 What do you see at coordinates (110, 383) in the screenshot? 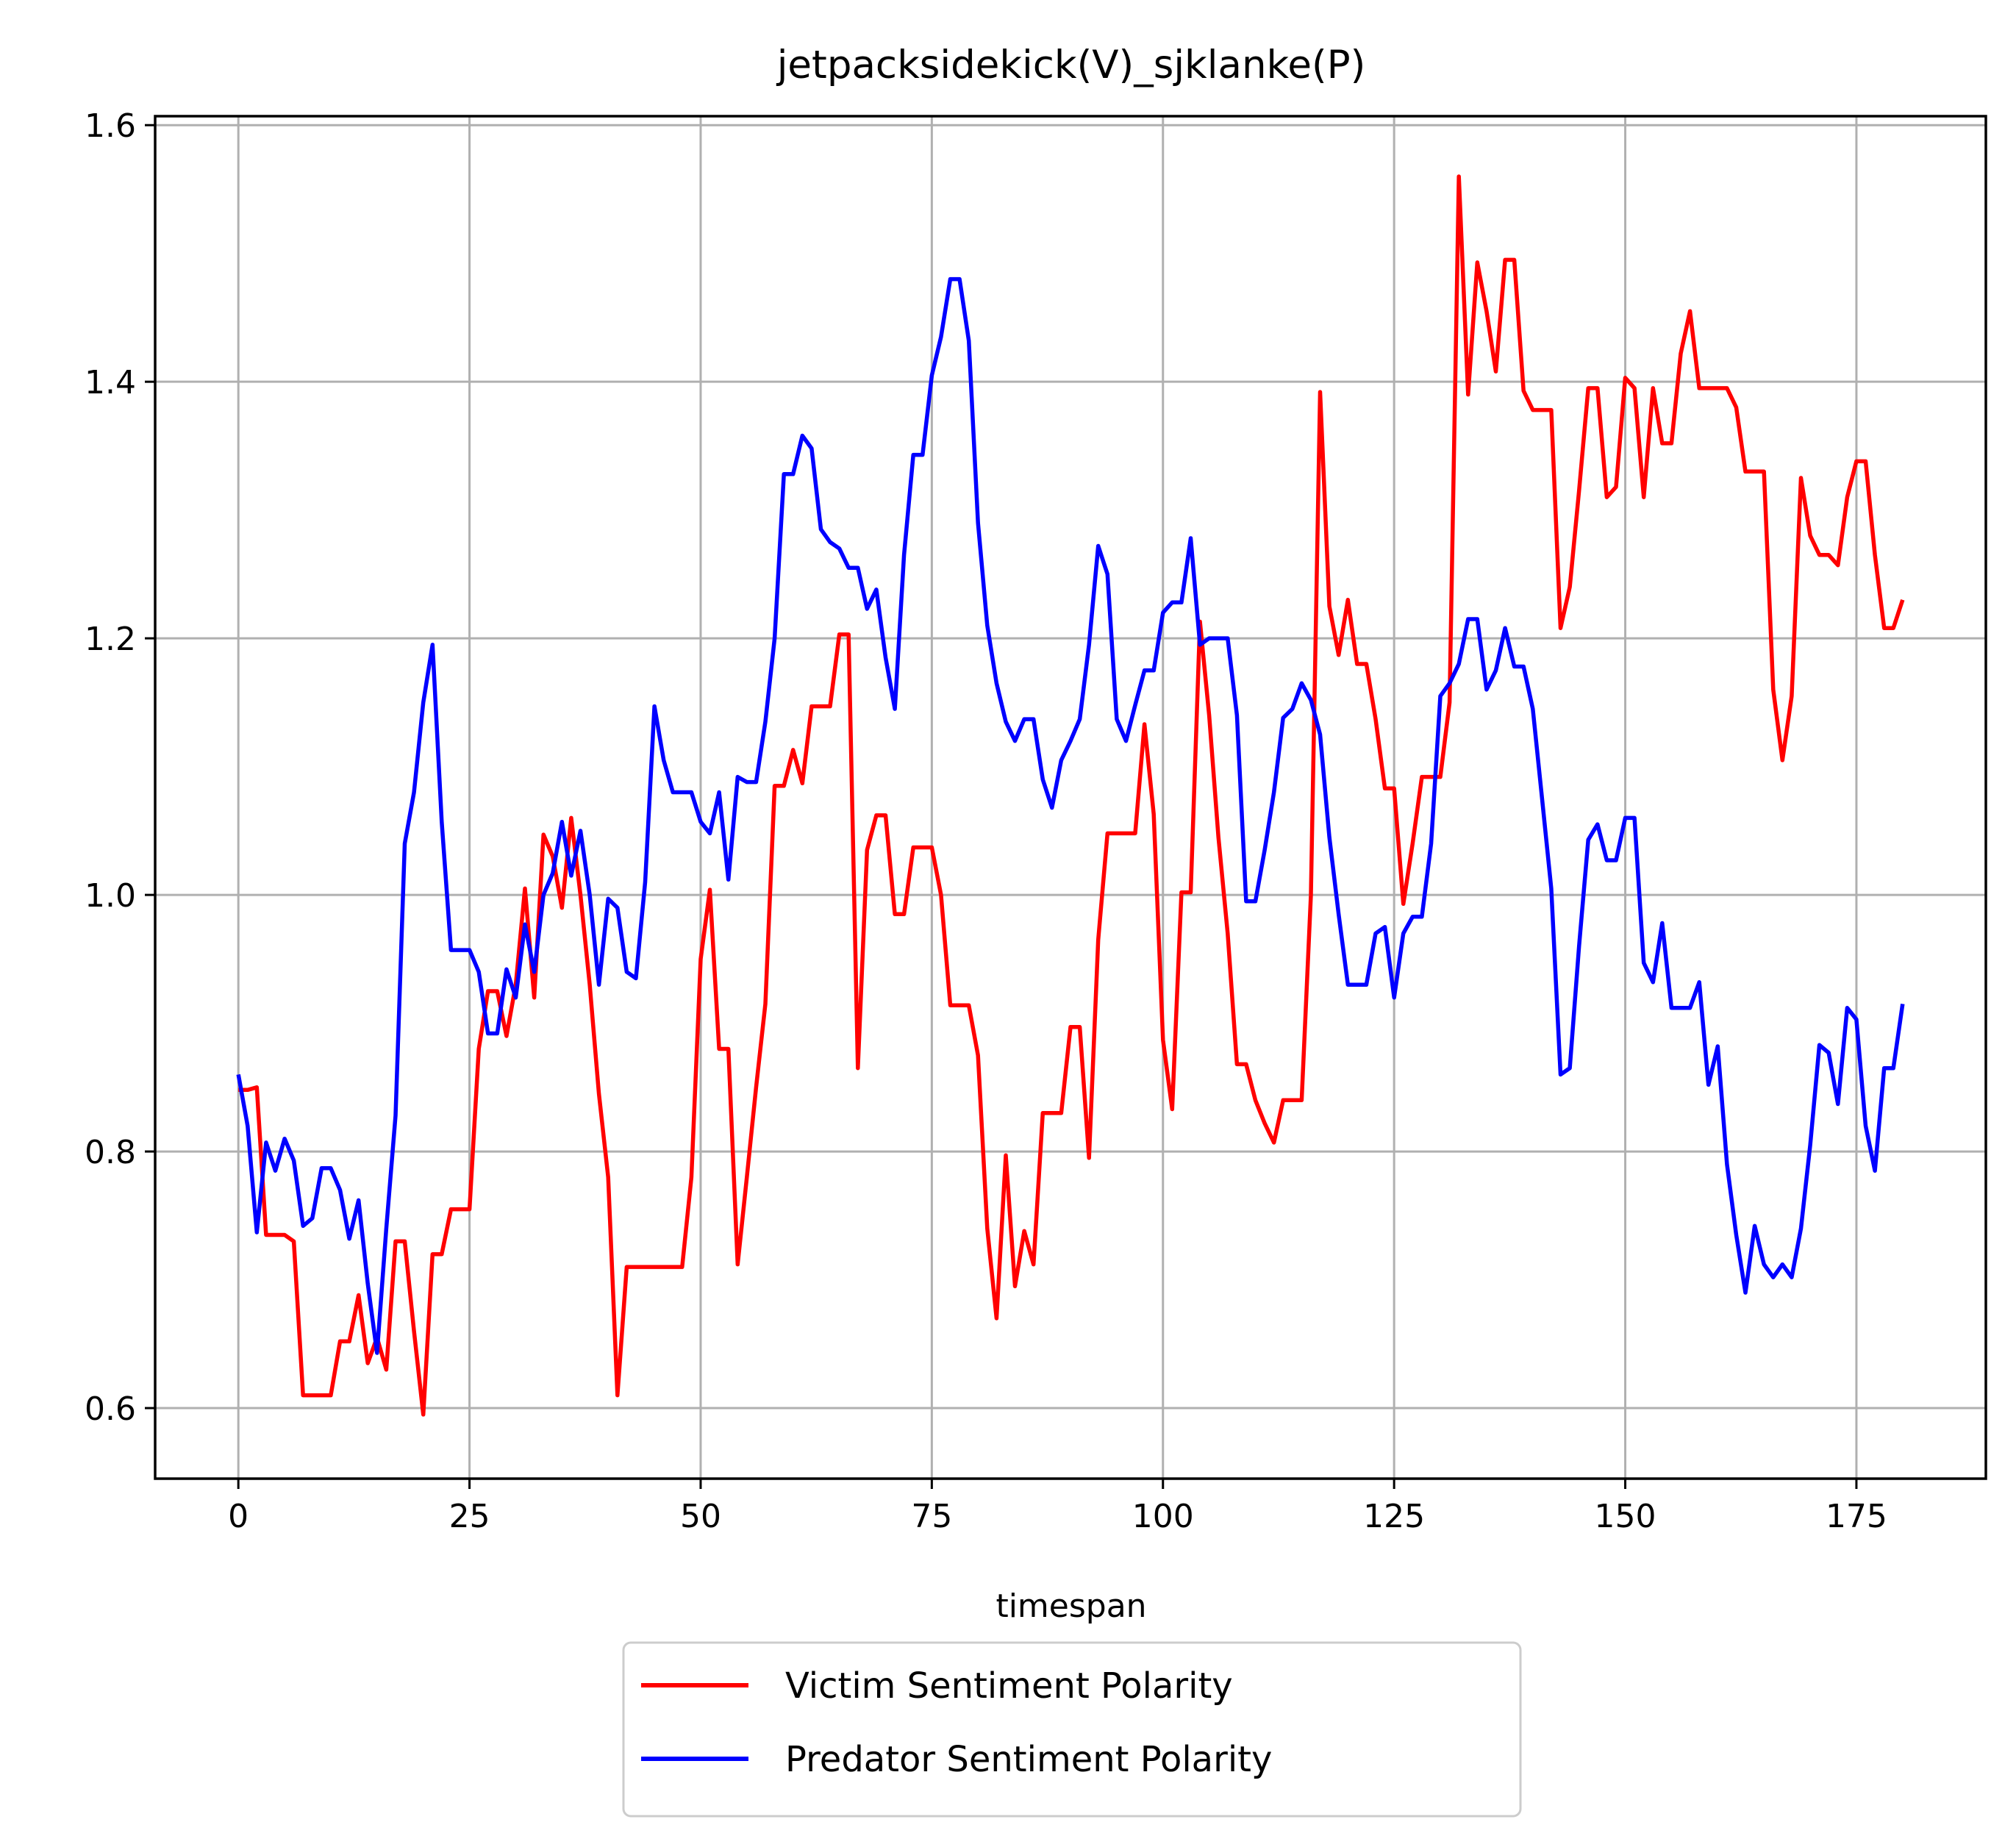
I see `y-tick-label: 1.4` at bounding box center [110, 383].